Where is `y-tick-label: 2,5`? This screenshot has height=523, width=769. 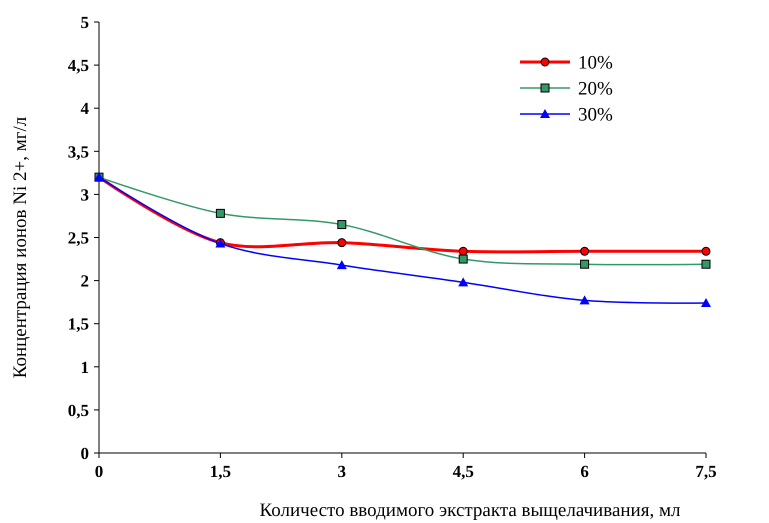
y-tick-label: 2,5 is located at coordinates (78, 238).